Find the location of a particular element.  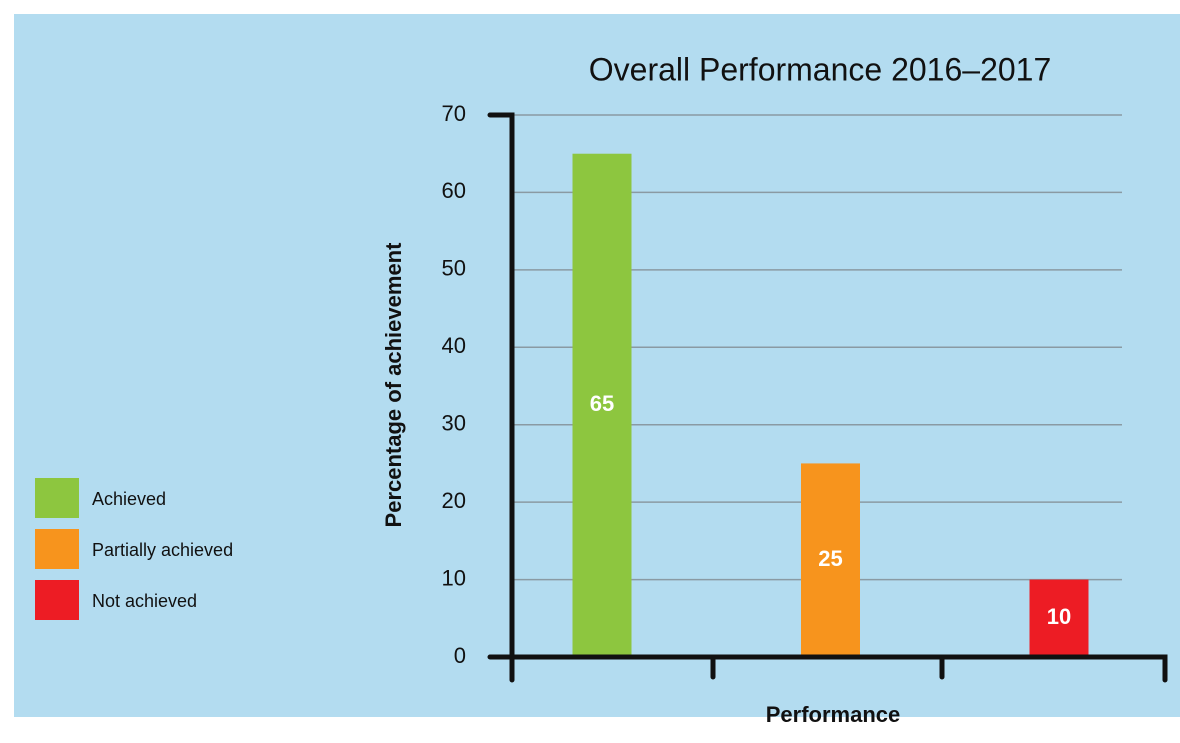

legend-label: Not achieved is located at coordinates (144, 601).